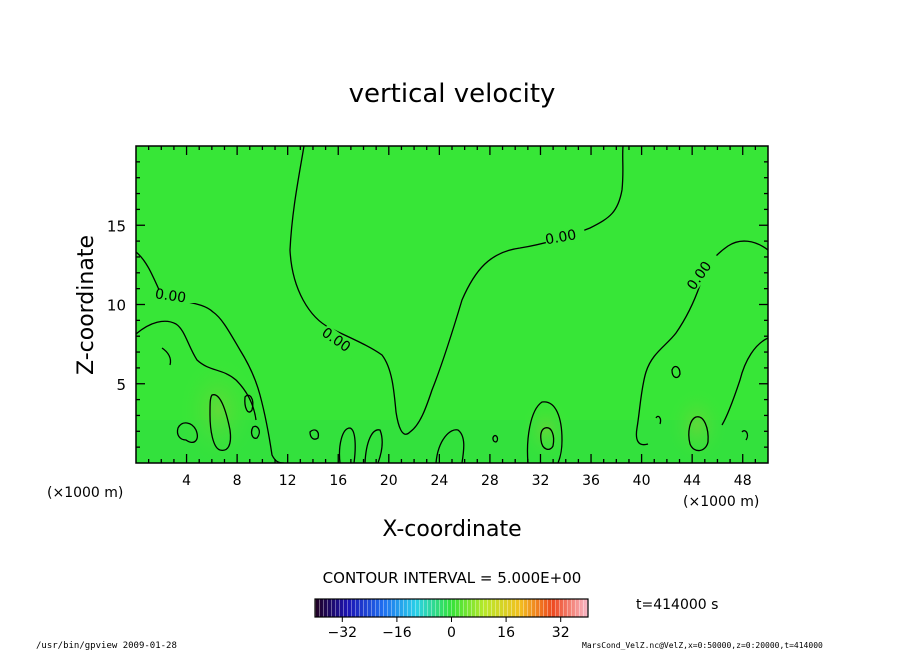 This screenshot has width=904, height=654. I want to click on colorbar-tick-label: −32, so click(343, 633).